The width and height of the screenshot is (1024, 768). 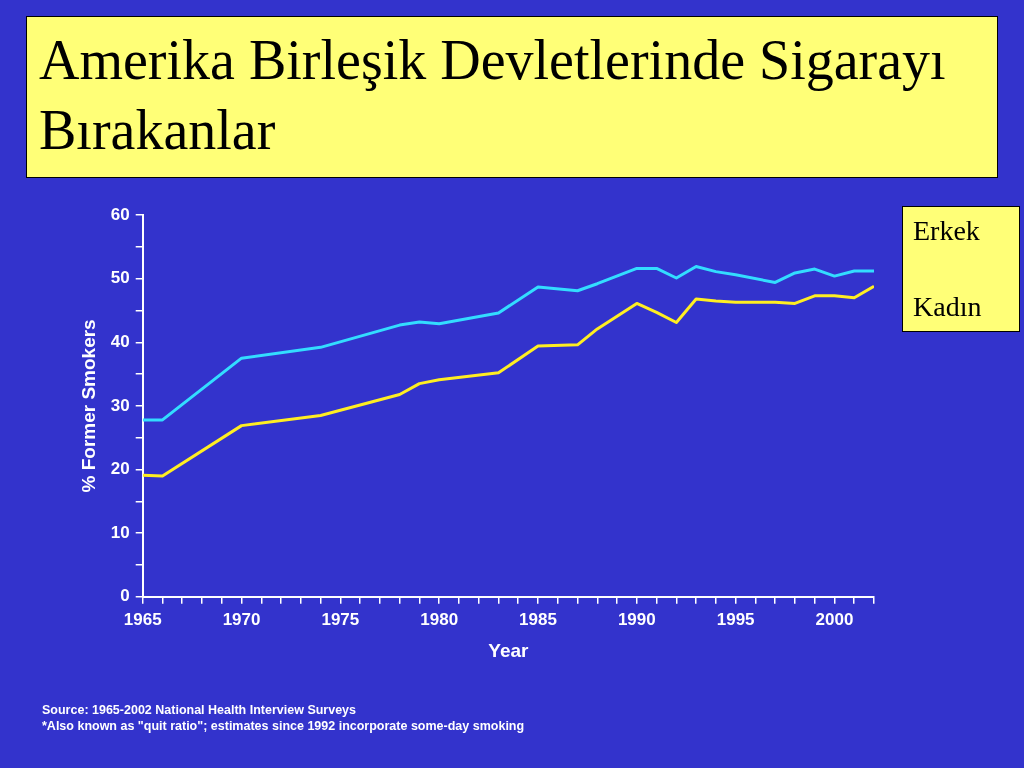 I want to click on x-axis-title: Year, so click(x=509, y=650).